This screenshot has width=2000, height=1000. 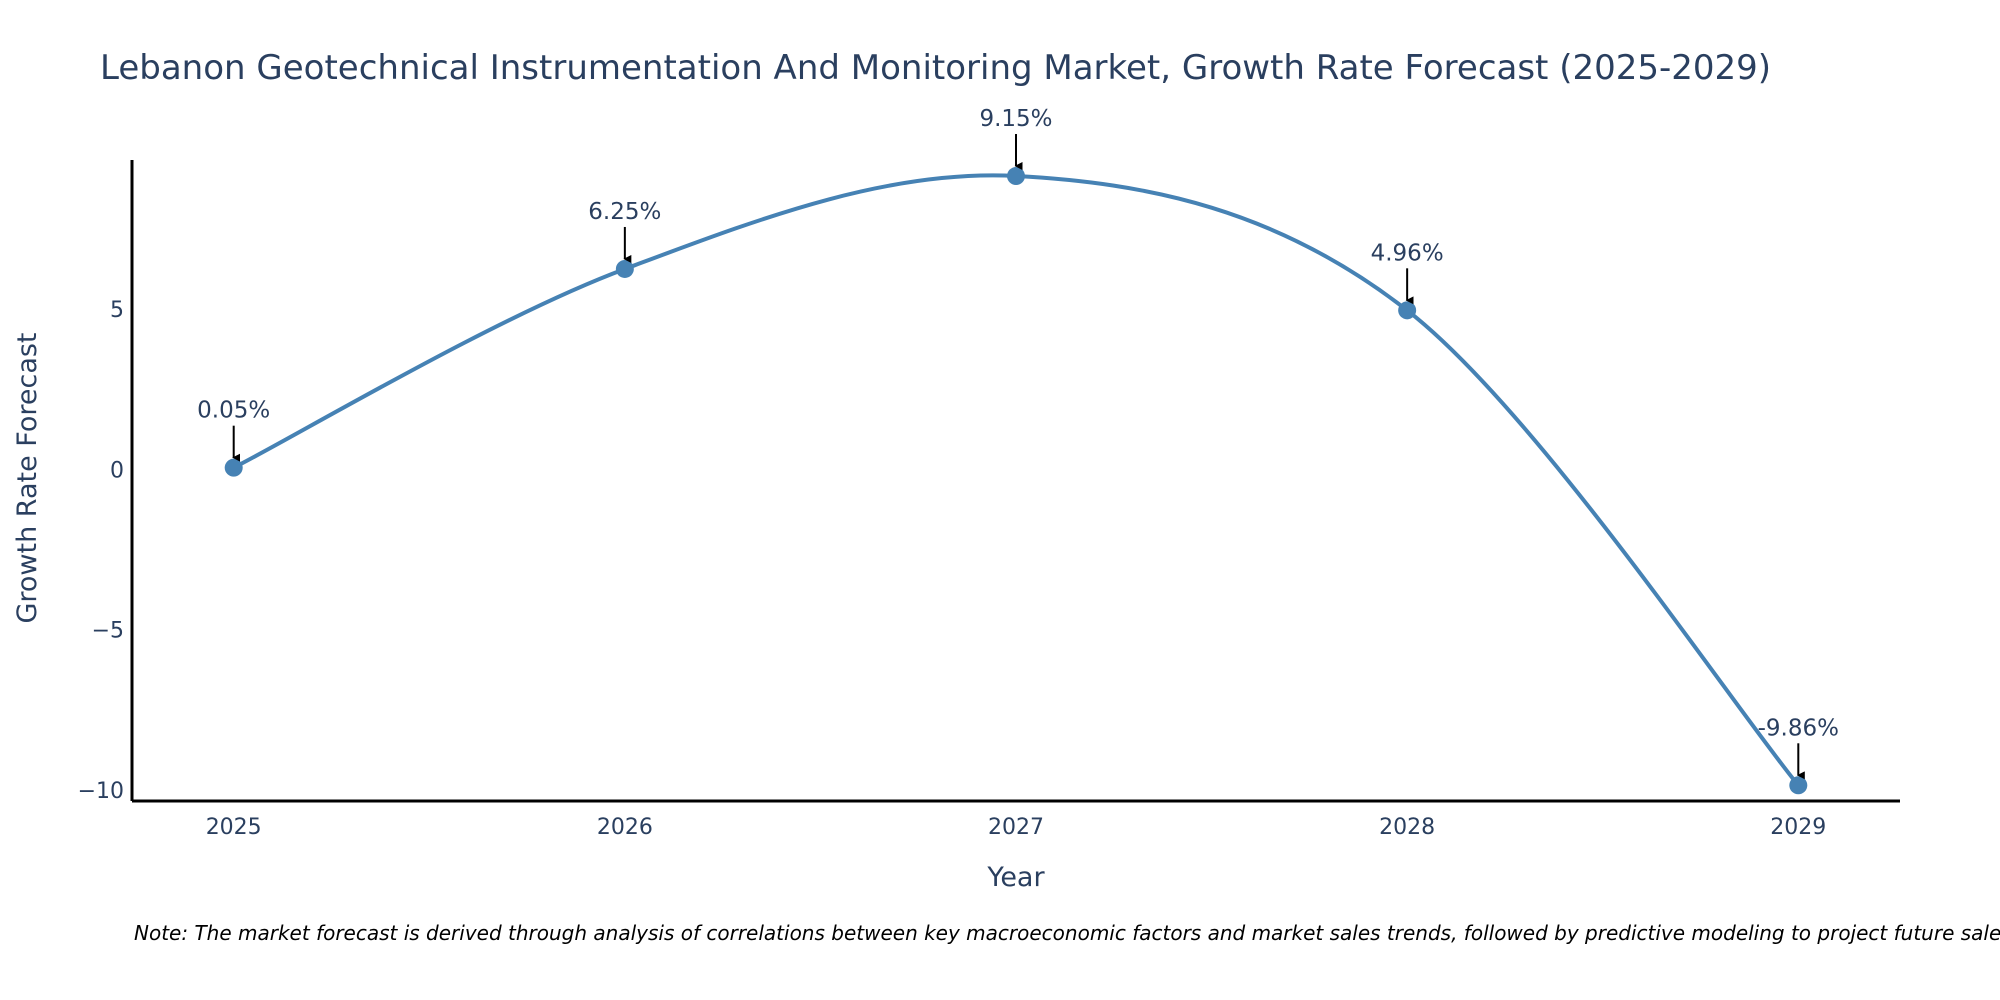 I want to click on data-label: -9.86%, so click(x=1798, y=728).